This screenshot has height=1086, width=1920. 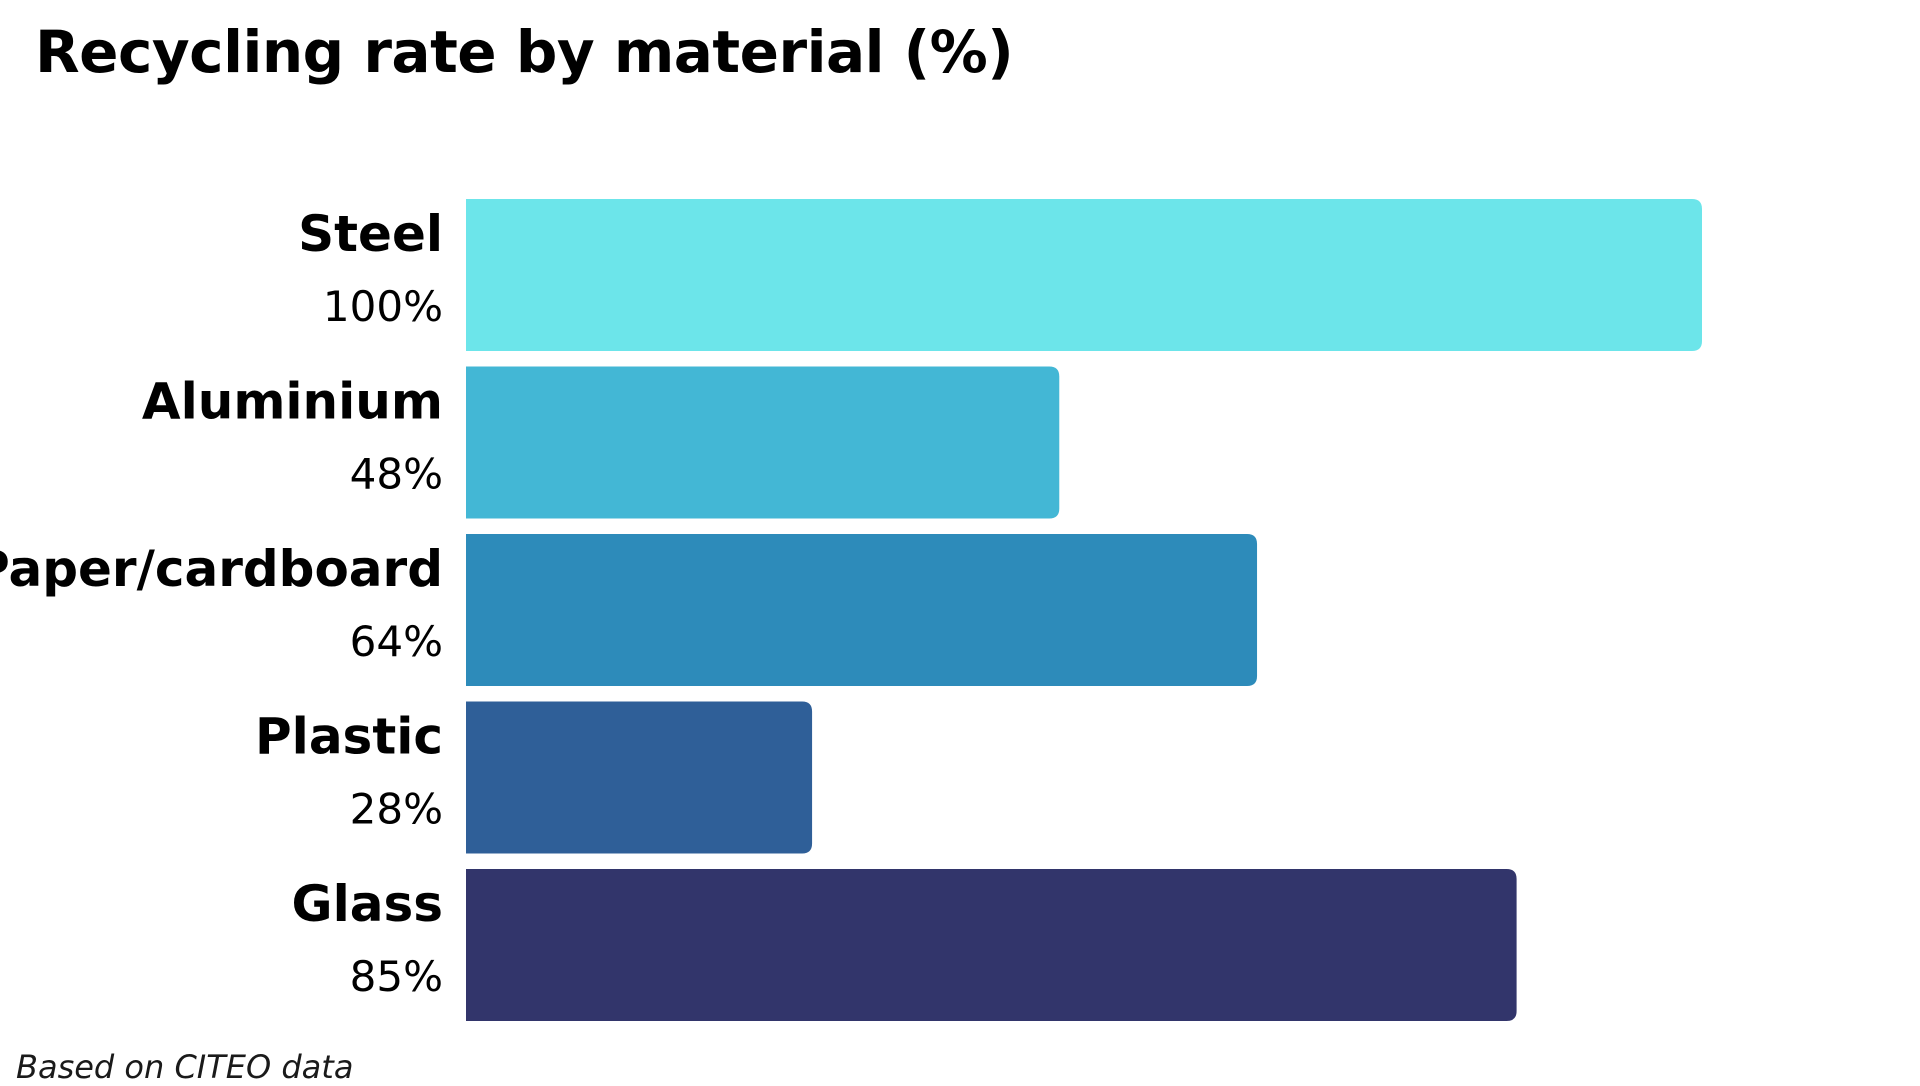 I want to click on bar-plastic, so click(x=639, y=777).